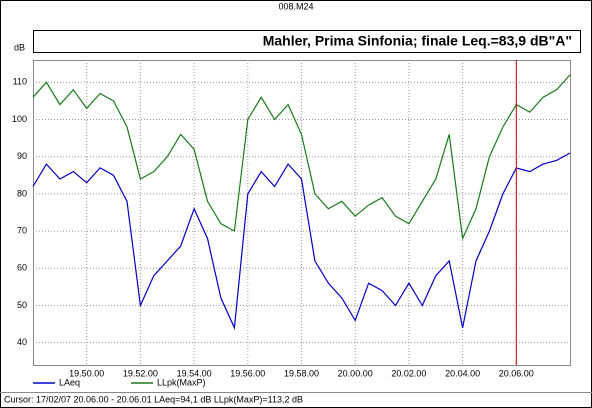  Describe the element at coordinates (516, 373) in the screenshot. I see `x-tick-label: 20.06.00` at that location.